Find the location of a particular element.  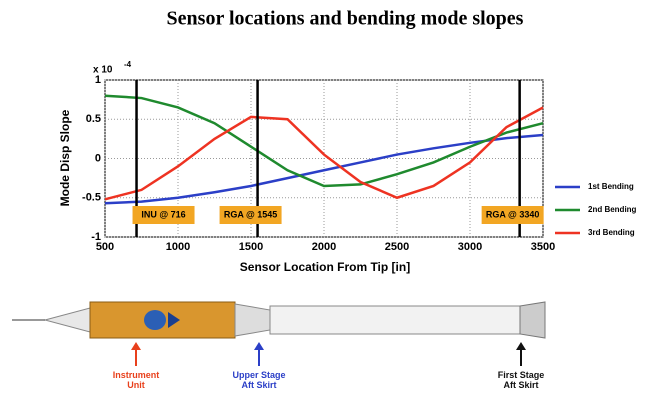

sensor-label: INU @ 716 is located at coordinates (163, 214).